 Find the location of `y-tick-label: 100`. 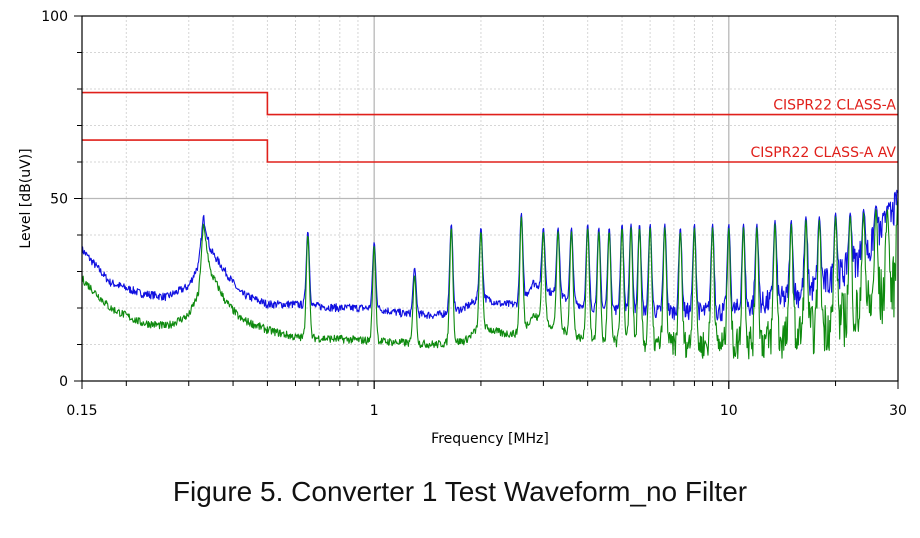

y-tick-label: 100 is located at coordinates (54, 17).